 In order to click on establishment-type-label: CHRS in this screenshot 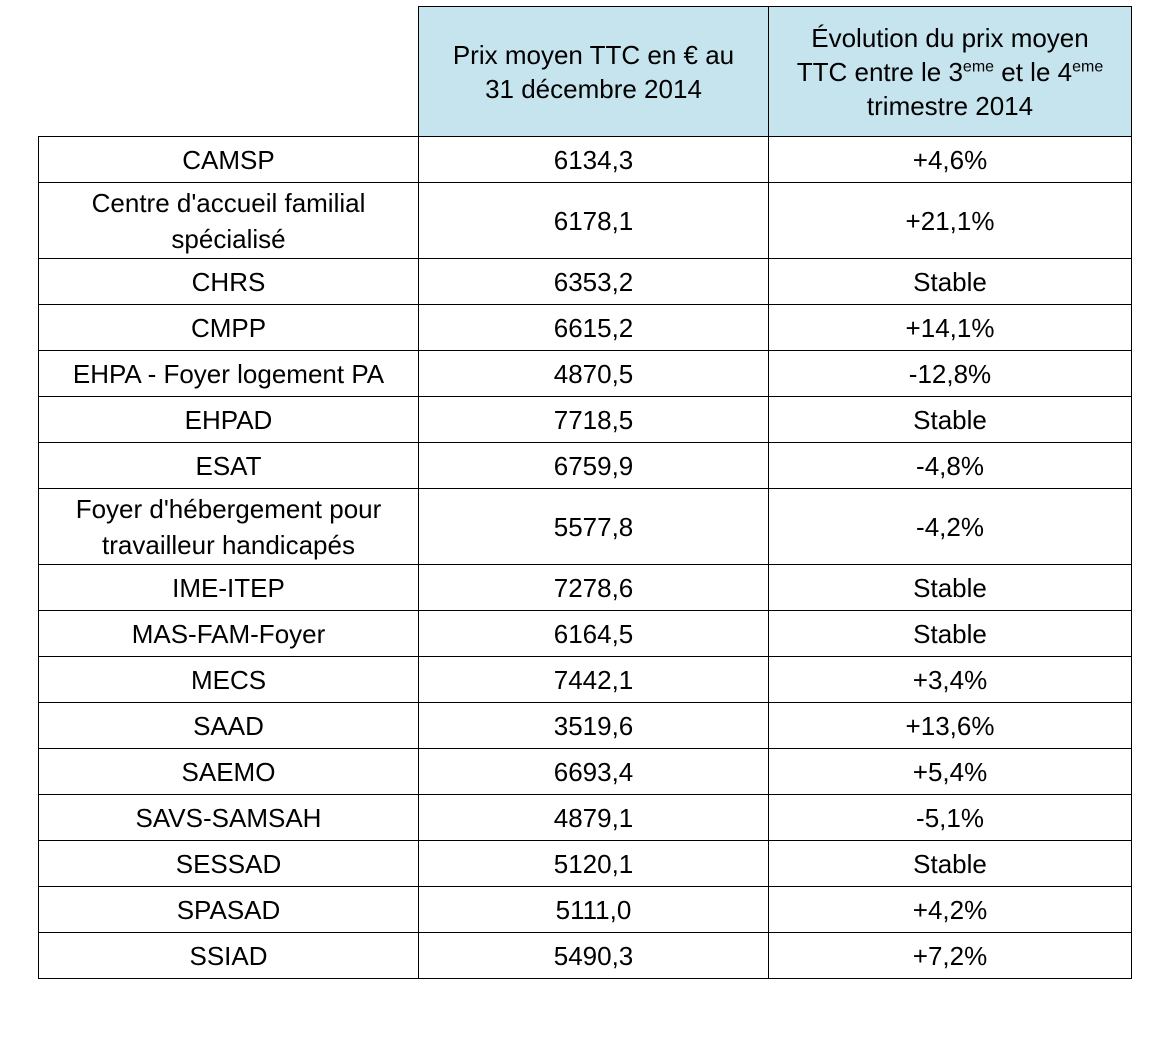, I will do `click(228, 281)`.